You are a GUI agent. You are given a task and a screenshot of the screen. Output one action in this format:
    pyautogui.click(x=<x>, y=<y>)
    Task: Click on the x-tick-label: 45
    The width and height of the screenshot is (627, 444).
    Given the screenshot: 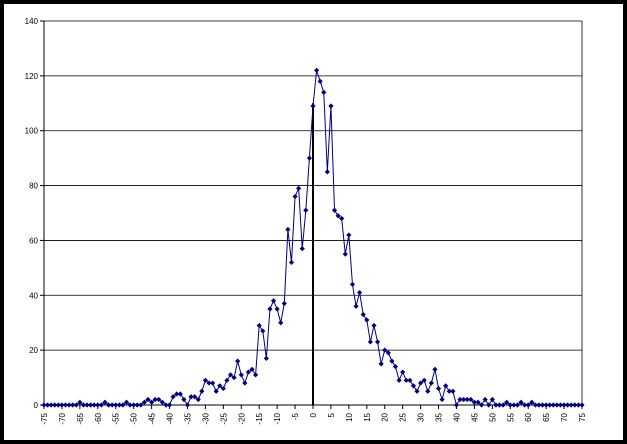 What is the action you would take?
    pyautogui.click(x=474, y=416)
    